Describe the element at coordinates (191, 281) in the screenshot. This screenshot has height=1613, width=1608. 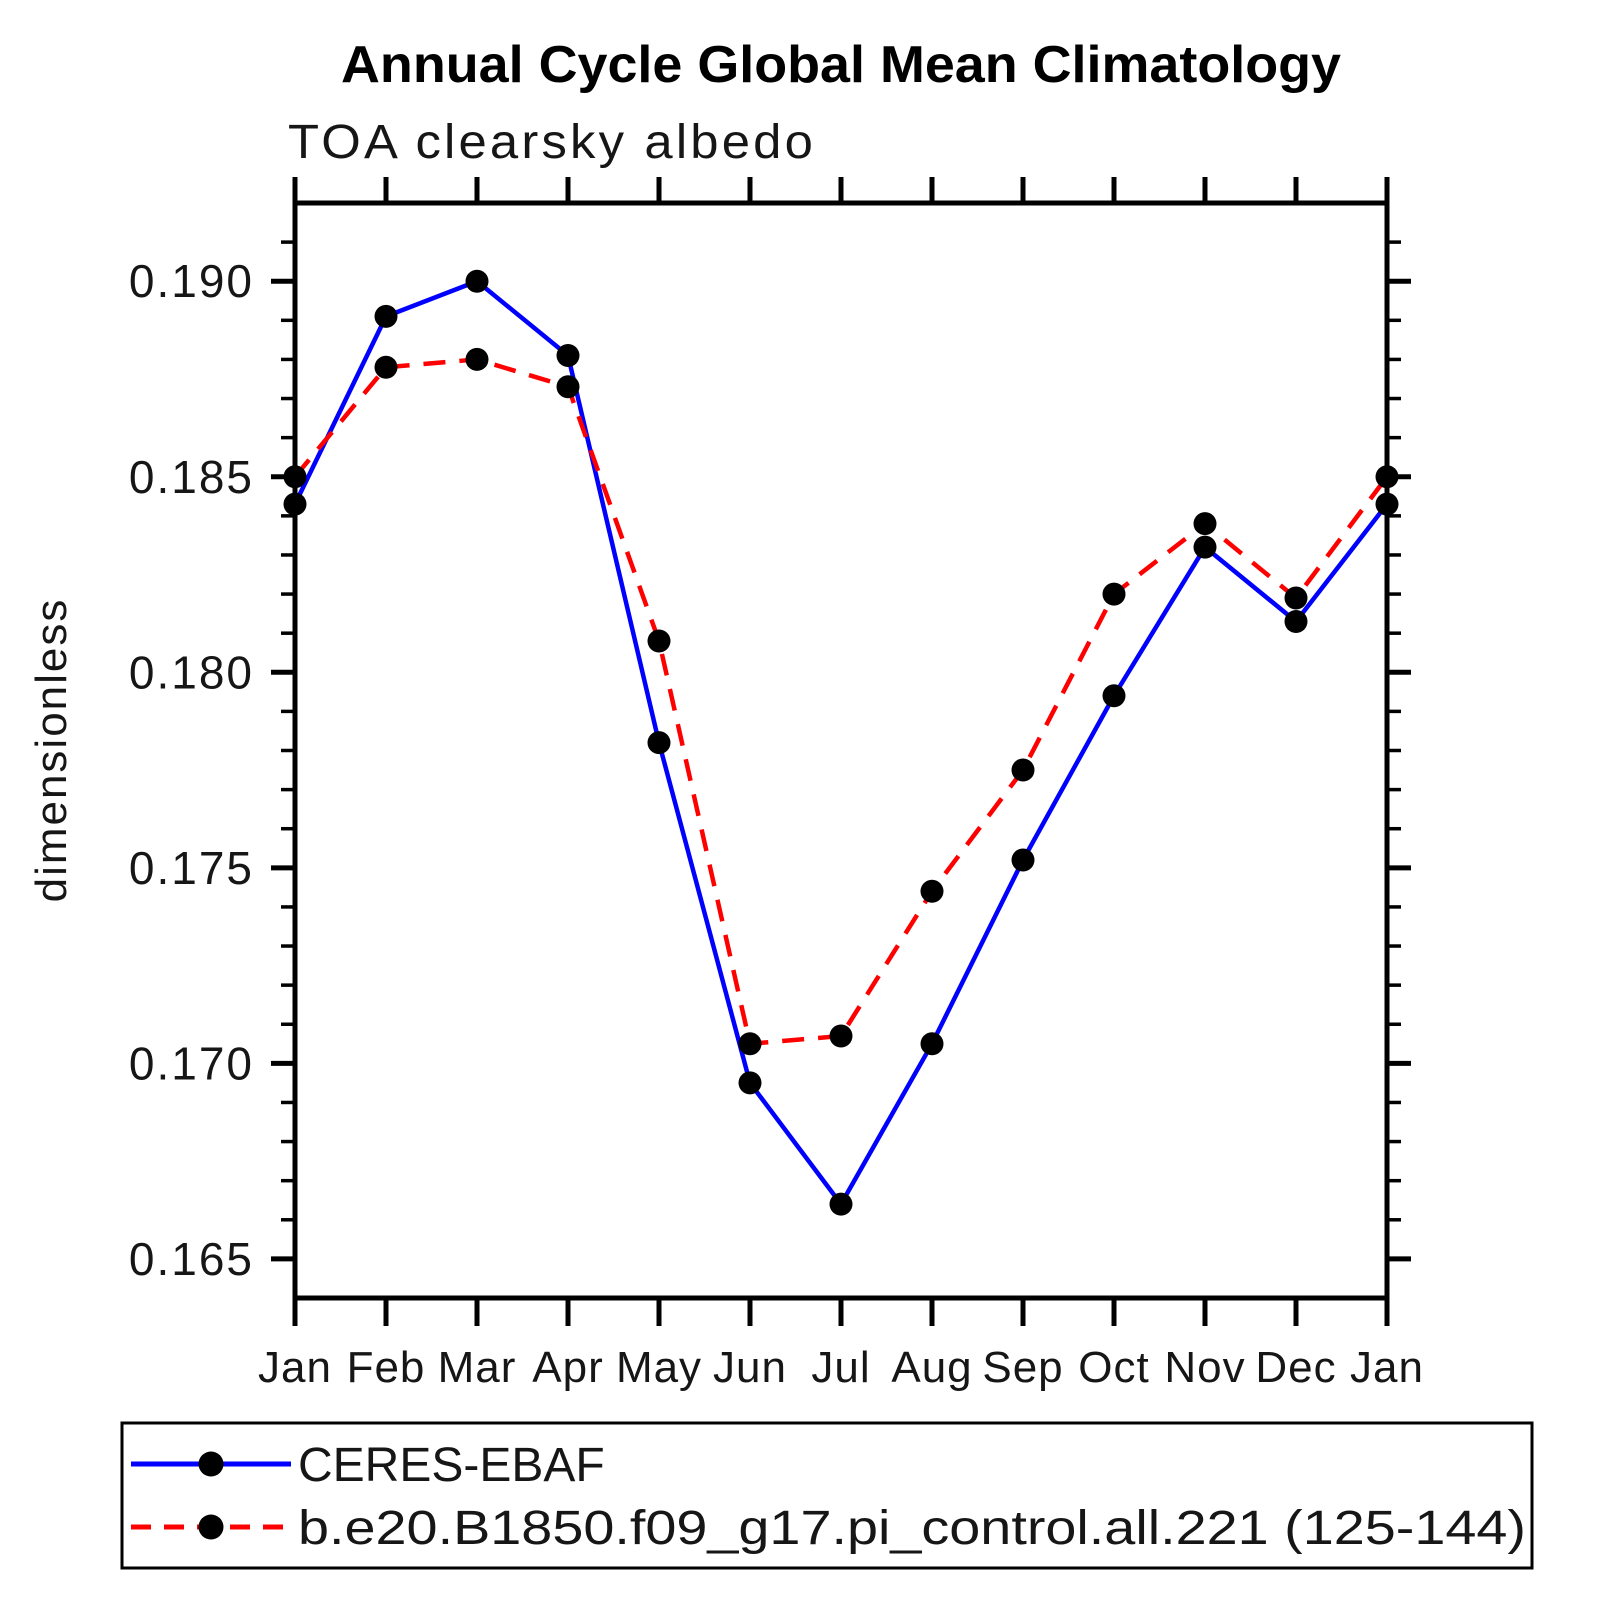
I see `y-tick-label: 0.190` at that location.